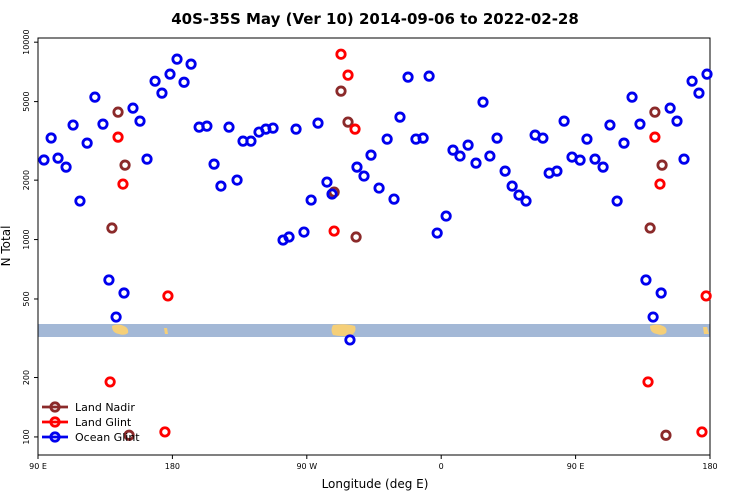  What do you see at coordinates (441, 466) in the screenshot?
I see `x-tick-label: 0` at bounding box center [441, 466].